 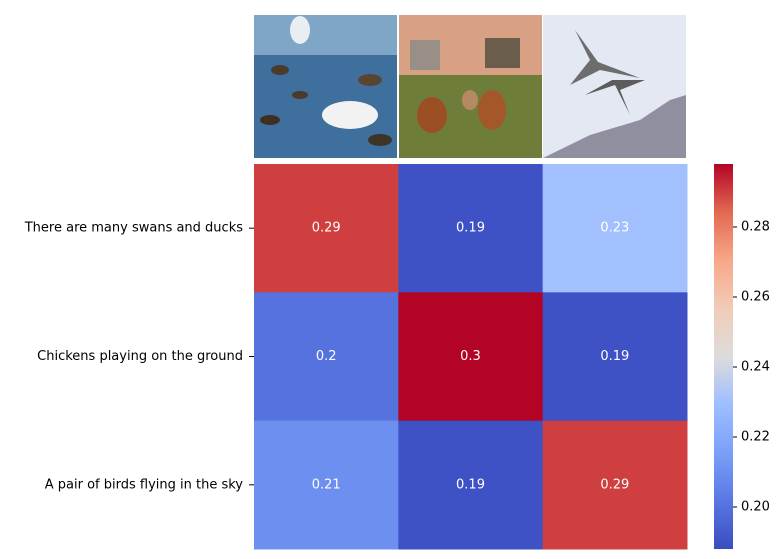 I want to click on colorbar-tick-label: 0.24, so click(x=755, y=367).